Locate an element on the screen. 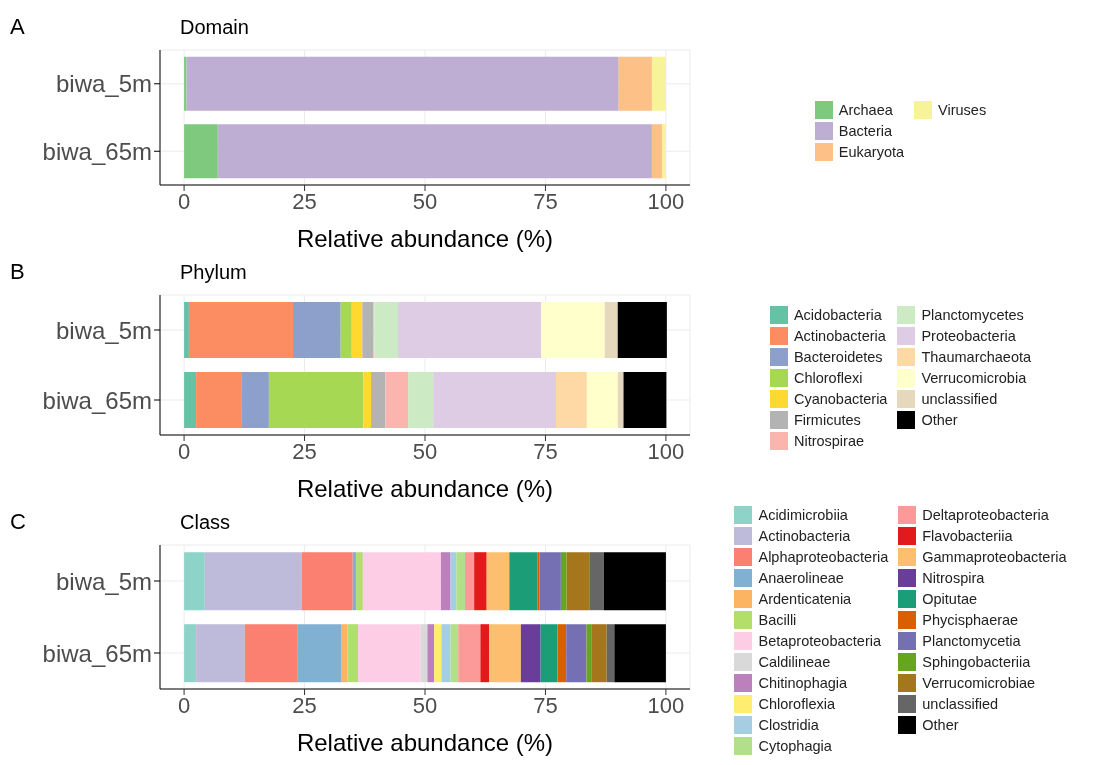 The image size is (1111, 765). legend-label: Caldilineae is located at coordinates (794, 661).